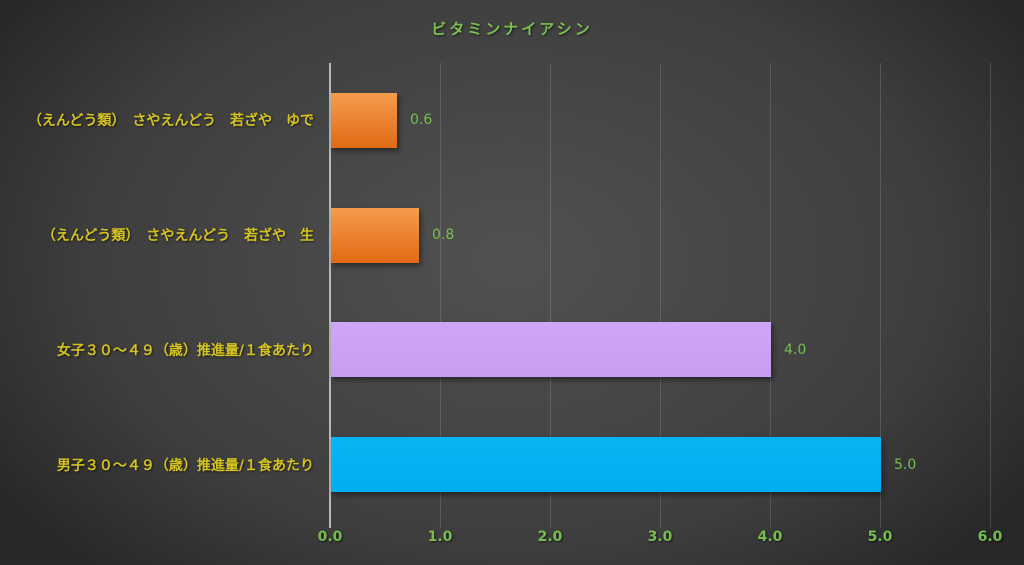 This screenshot has width=1024, height=565. I want to click on value-label: 4.0, so click(795, 349).